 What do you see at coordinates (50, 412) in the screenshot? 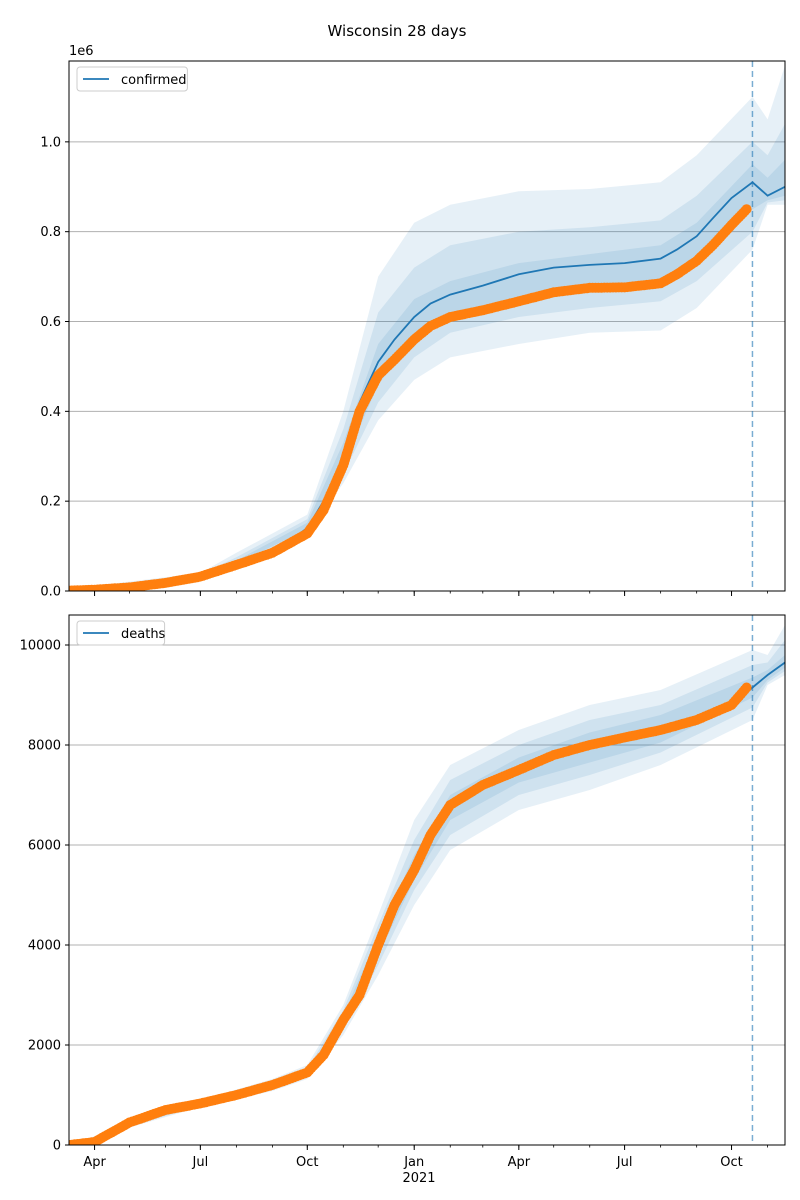
I see `y-tick-label: 0.4` at bounding box center [50, 412].